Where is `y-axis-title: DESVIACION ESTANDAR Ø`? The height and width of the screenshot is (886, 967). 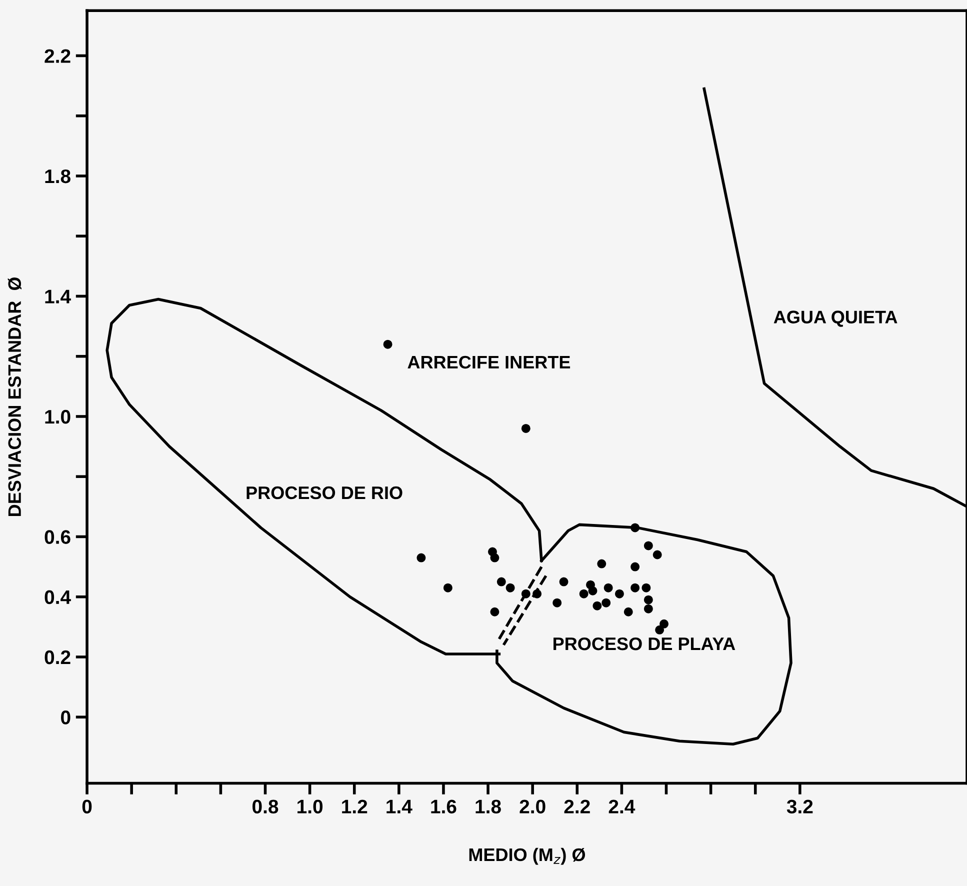 y-axis-title: DESVIACION ESTANDAR Ø is located at coordinates (15, 396).